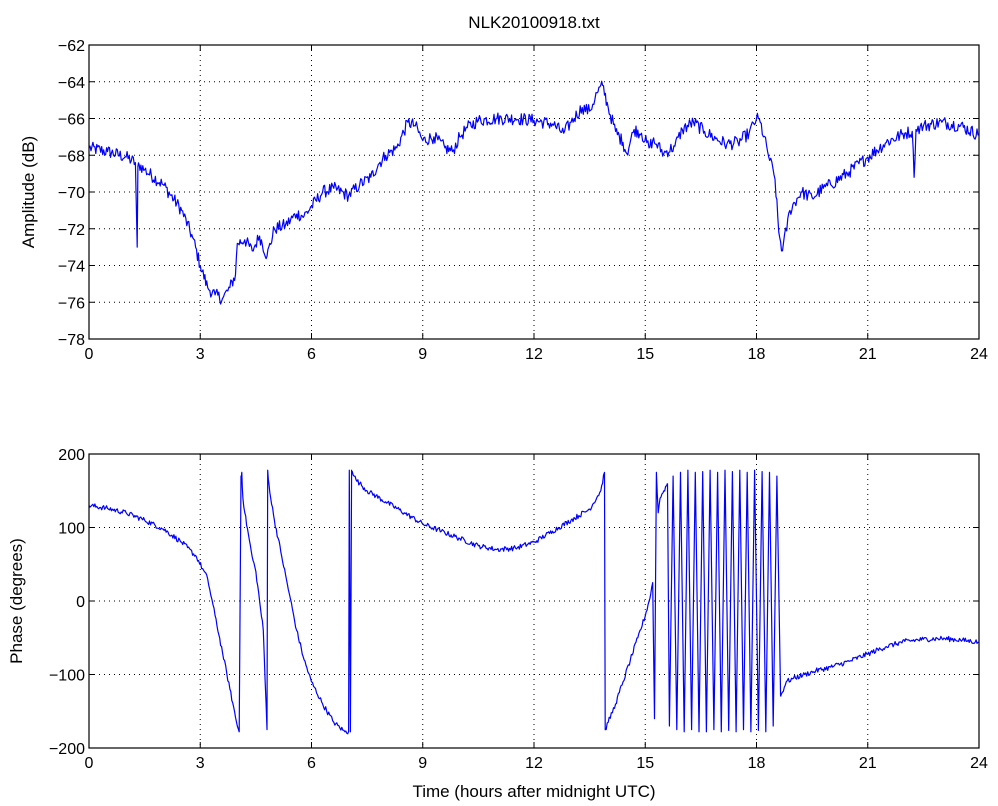 Image resolution: width=998 pixels, height=806 pixels. Describe the element at coordinates (645, 354) in the screenshot. I see `amplitude-x-tick-label: 15` at that location.